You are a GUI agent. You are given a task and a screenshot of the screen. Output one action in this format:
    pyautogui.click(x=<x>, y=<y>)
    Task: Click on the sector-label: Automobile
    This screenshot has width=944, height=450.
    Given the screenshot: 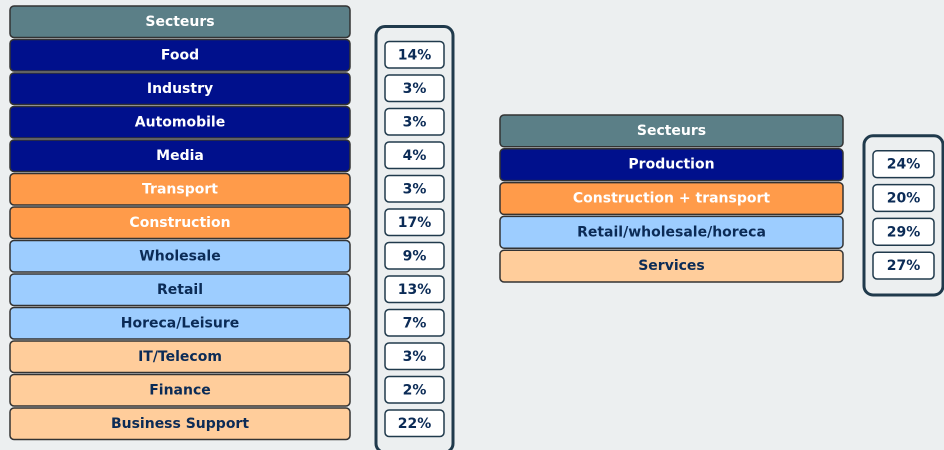 What is the action you would take?
    pyautogui.click(x=180, y=122)
    